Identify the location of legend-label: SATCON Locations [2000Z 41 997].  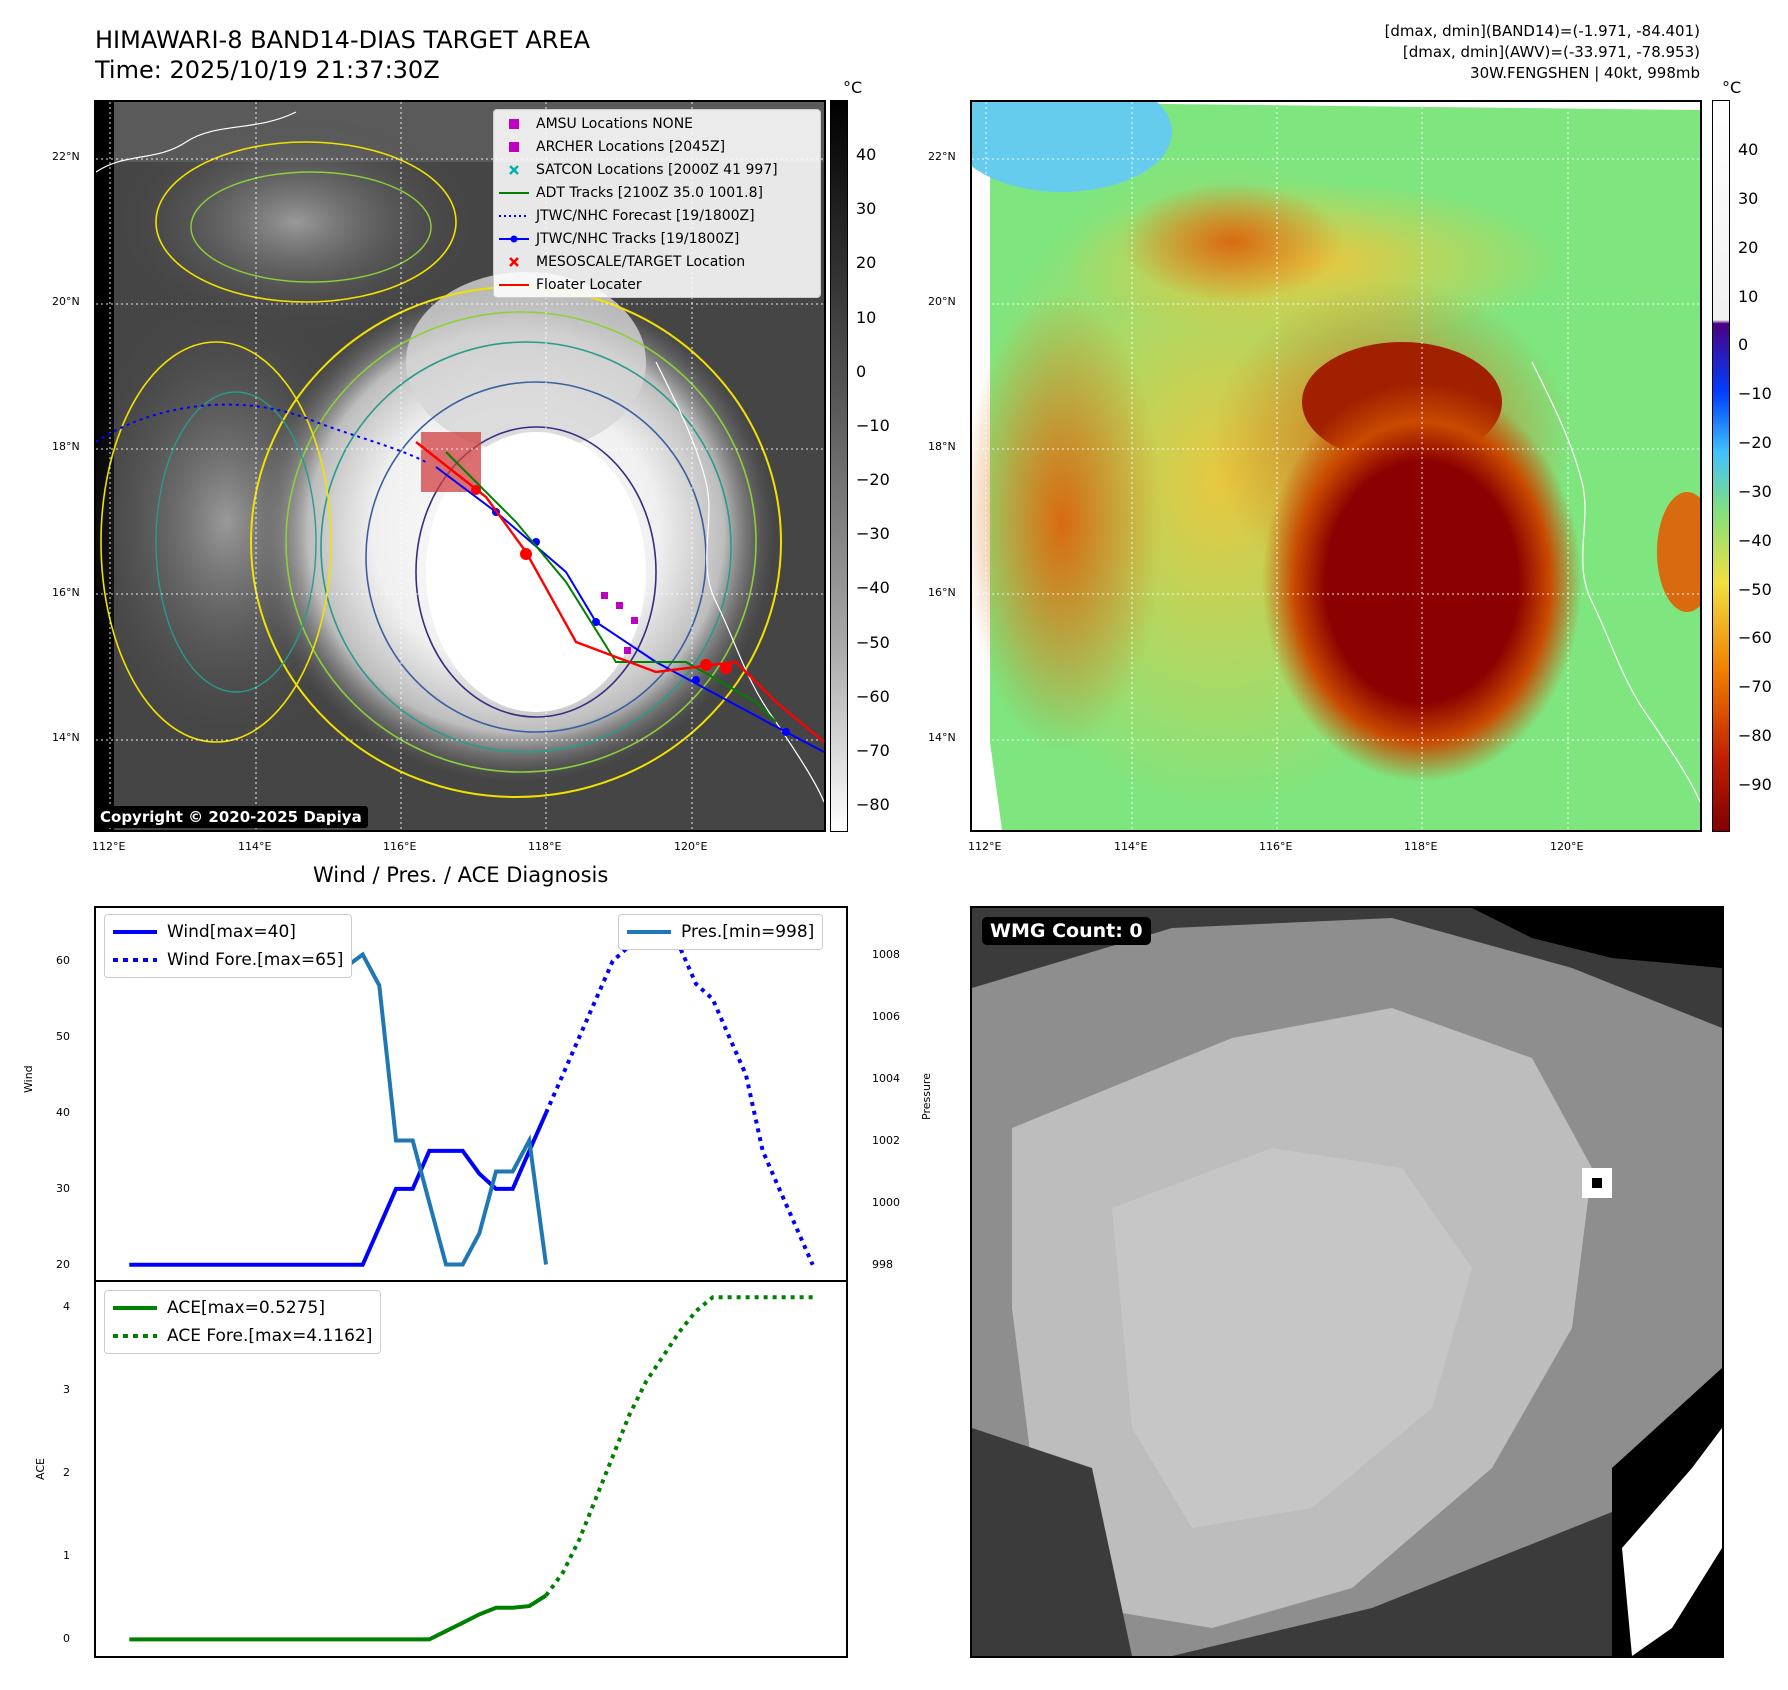
(657, 169).